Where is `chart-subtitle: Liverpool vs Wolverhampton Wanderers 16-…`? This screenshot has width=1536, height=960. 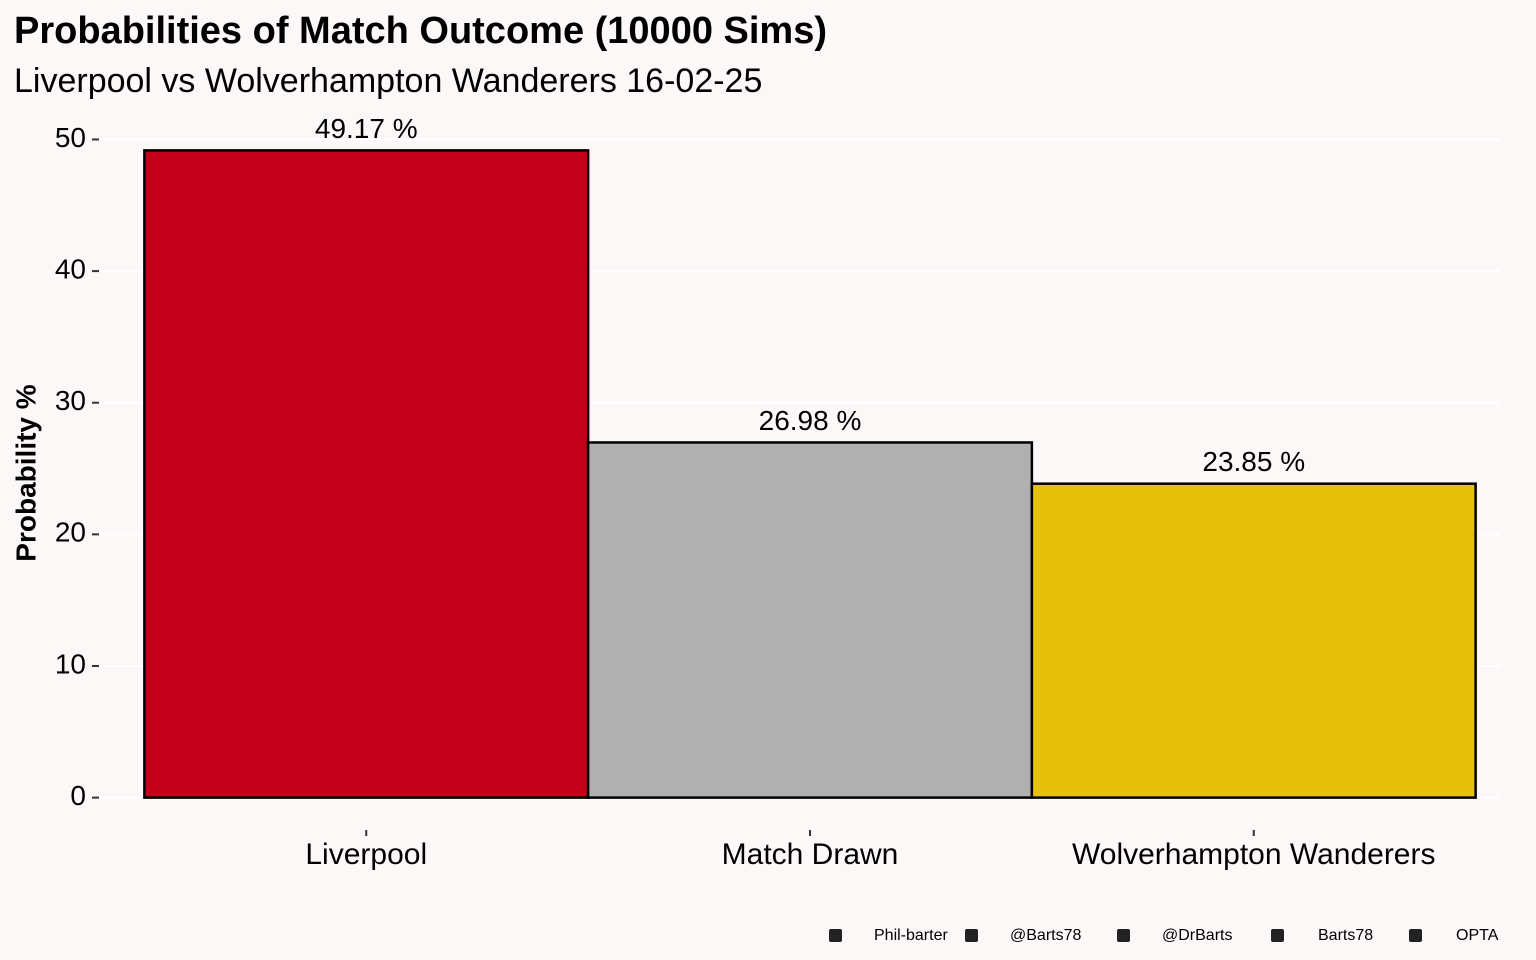
chart-subtitle: Liverpool vs Wolverhampton Wanderers 16-… is located at coordinates (388, 81).